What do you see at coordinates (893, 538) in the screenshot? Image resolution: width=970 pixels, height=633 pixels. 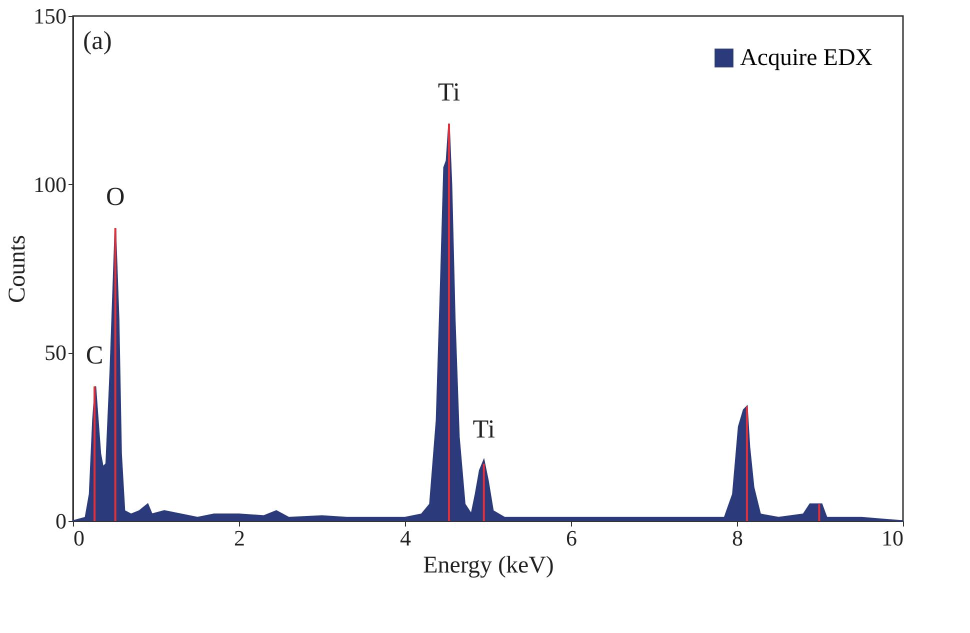 I see `x-tick-label: 10` at bounding box center [893, 538].